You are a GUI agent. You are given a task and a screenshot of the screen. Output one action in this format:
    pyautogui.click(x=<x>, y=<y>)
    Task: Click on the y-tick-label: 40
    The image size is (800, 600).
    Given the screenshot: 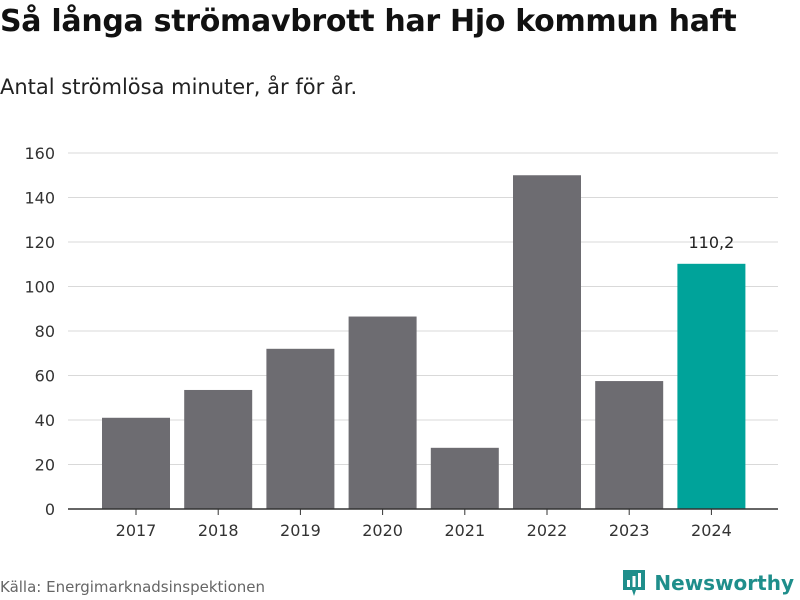 What is the action you would take?
    pyautogui.click(x=45, y=420)
    